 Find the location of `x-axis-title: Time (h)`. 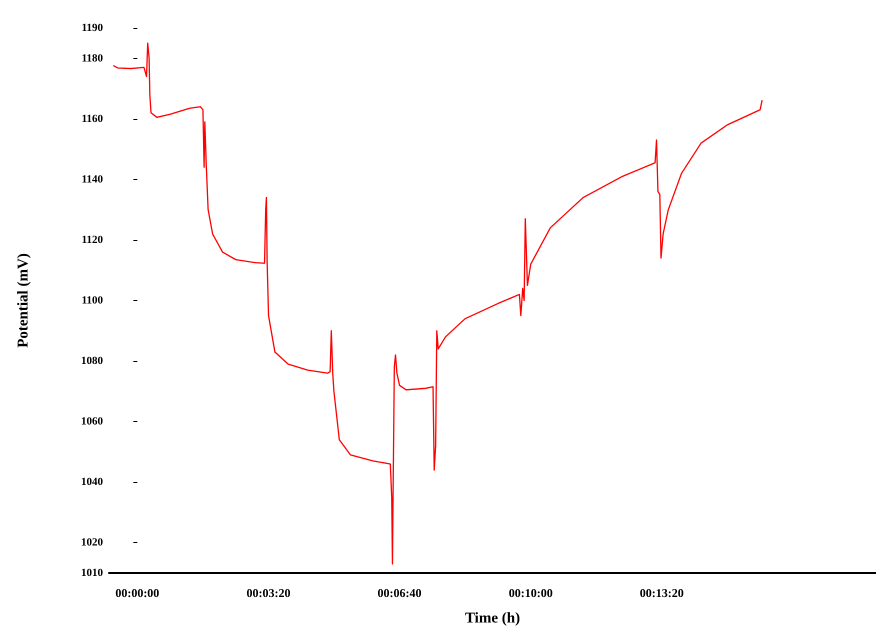

x-axis-title: Time (h) is located at coordinates (492, 618).